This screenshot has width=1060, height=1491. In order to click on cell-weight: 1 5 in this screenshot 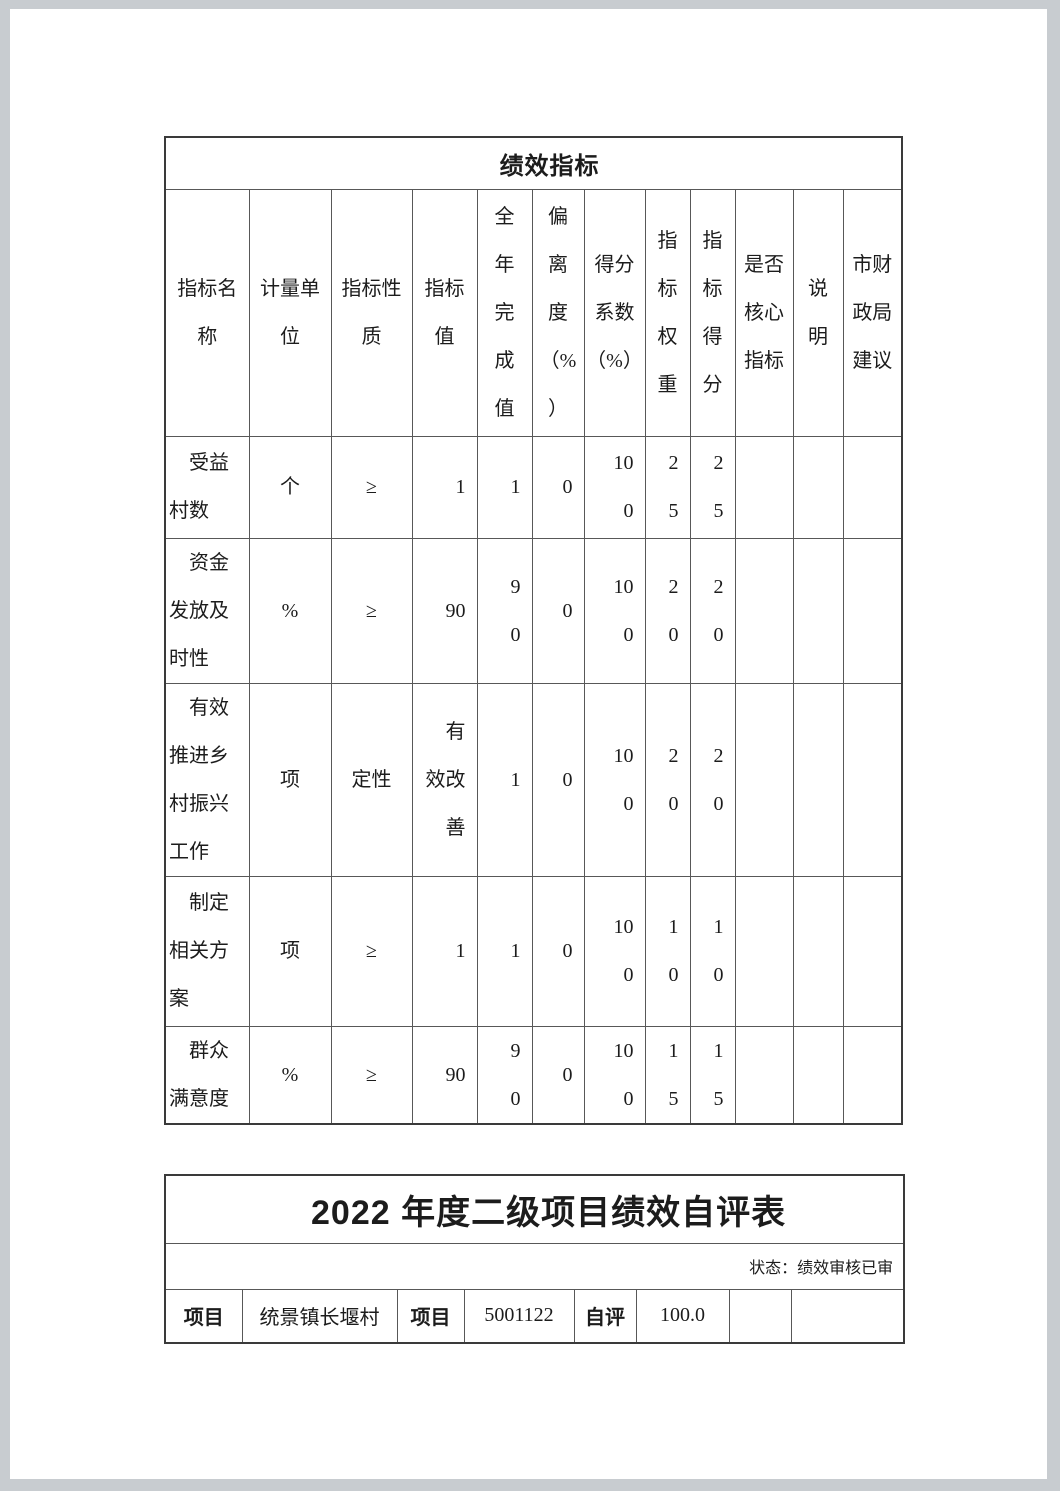, I will do `click(667, 1075)`.